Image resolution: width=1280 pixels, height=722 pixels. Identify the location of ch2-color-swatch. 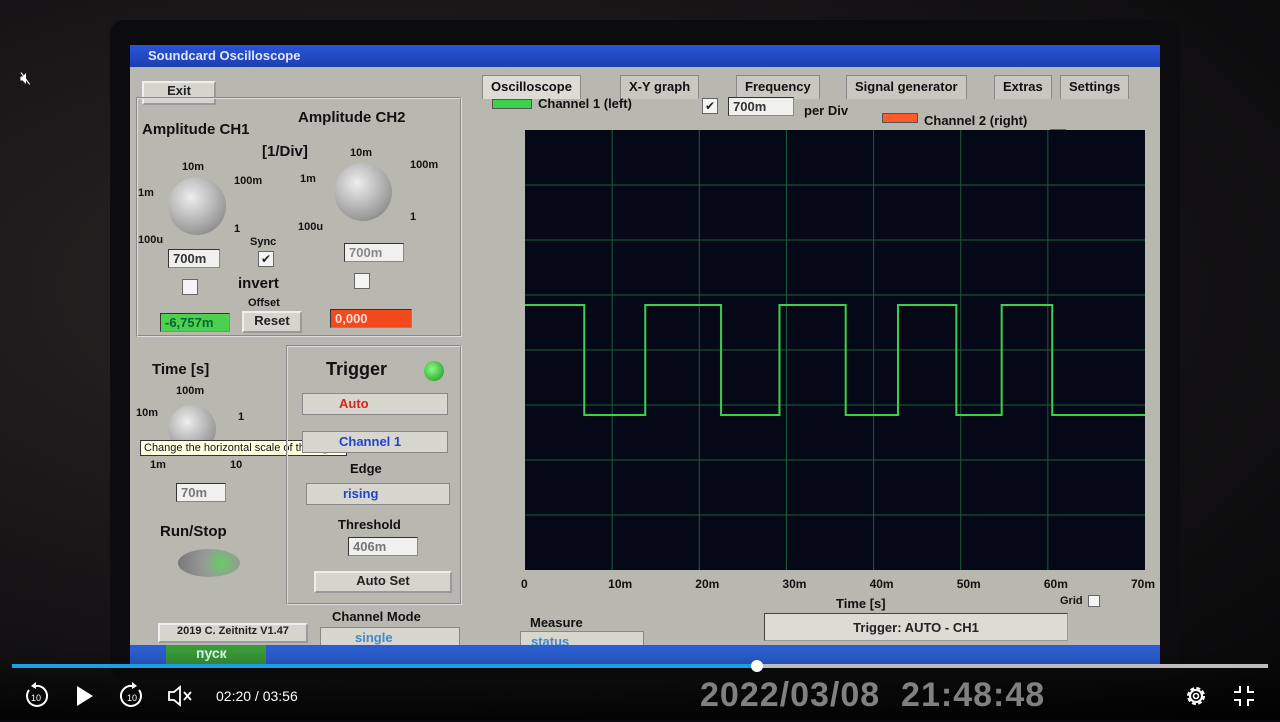
(900, 118).